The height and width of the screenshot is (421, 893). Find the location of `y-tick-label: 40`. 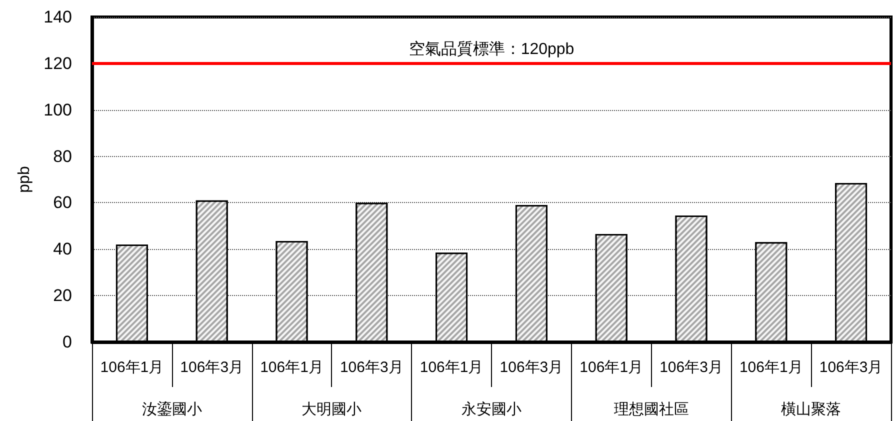

y-tick-label: 40 is located at coordinates (62, 249).